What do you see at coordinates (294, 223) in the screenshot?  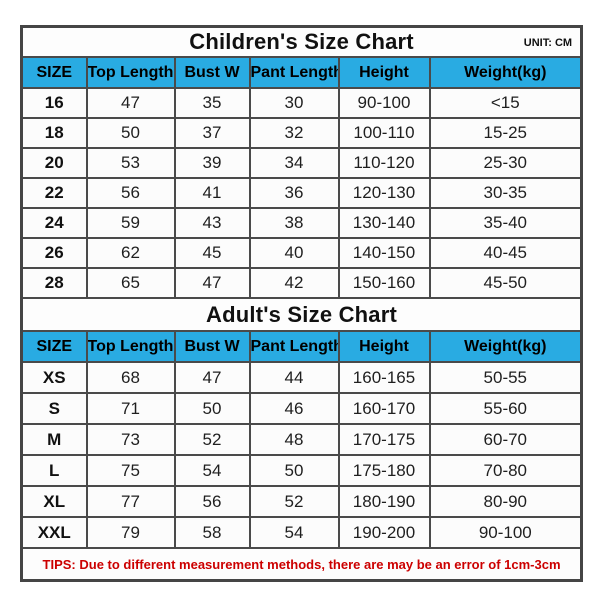 I see `value-cell: 38` at bounding box center [294, 223].